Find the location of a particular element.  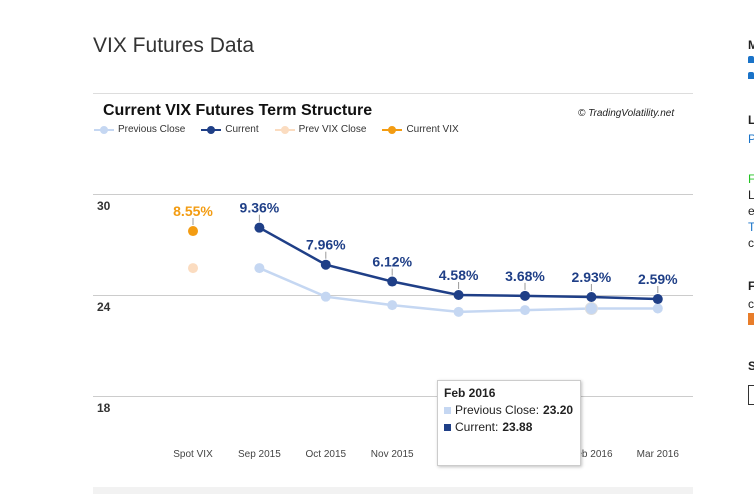

tooltip-label: Previous Close: is located at coordinates (497, 410).